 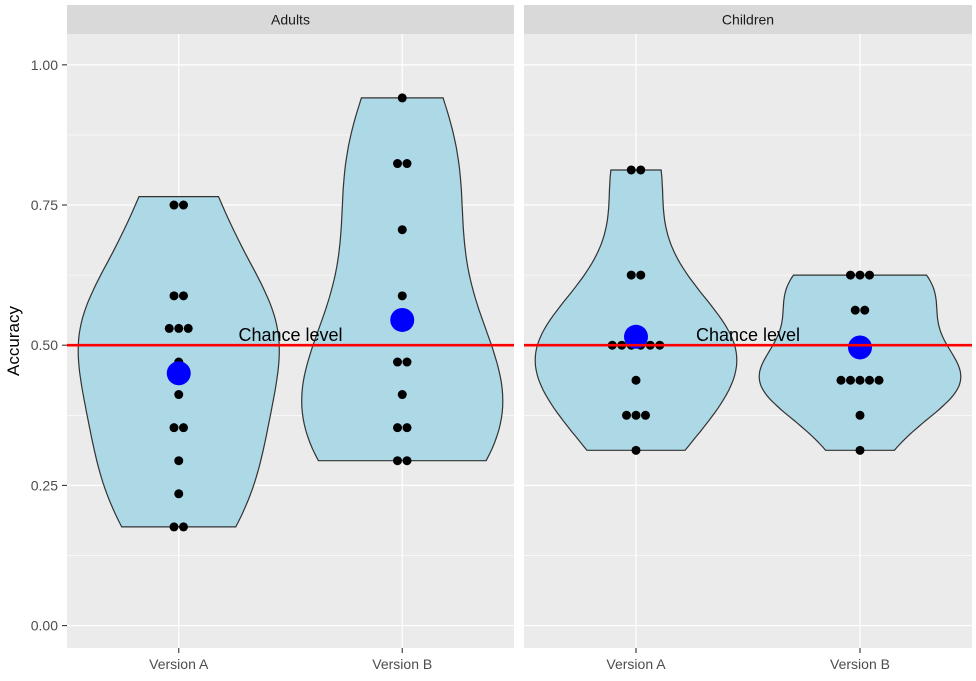 I want to click on y-tick-label: 0.75, so click(x=44, y=205).